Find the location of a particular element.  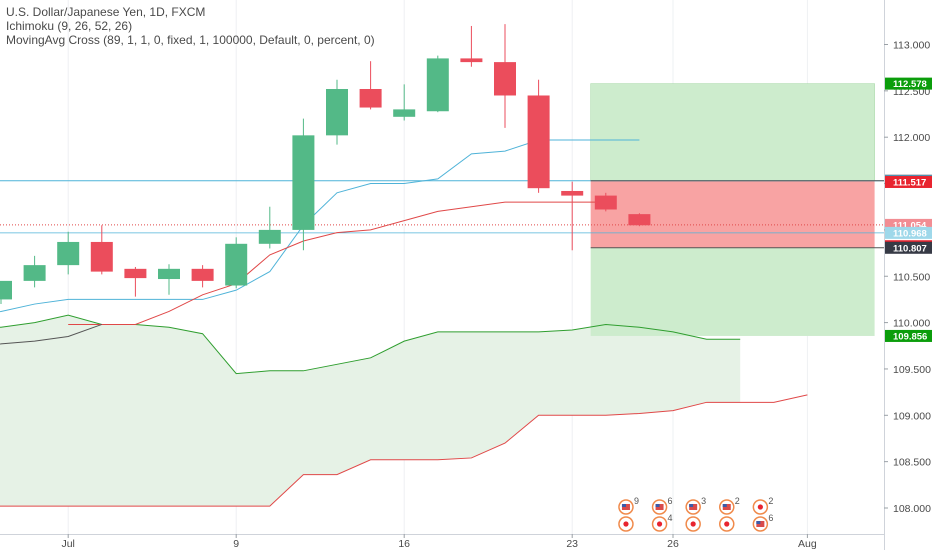

time-tick-label: 26 is located at coordinates (673, 544).